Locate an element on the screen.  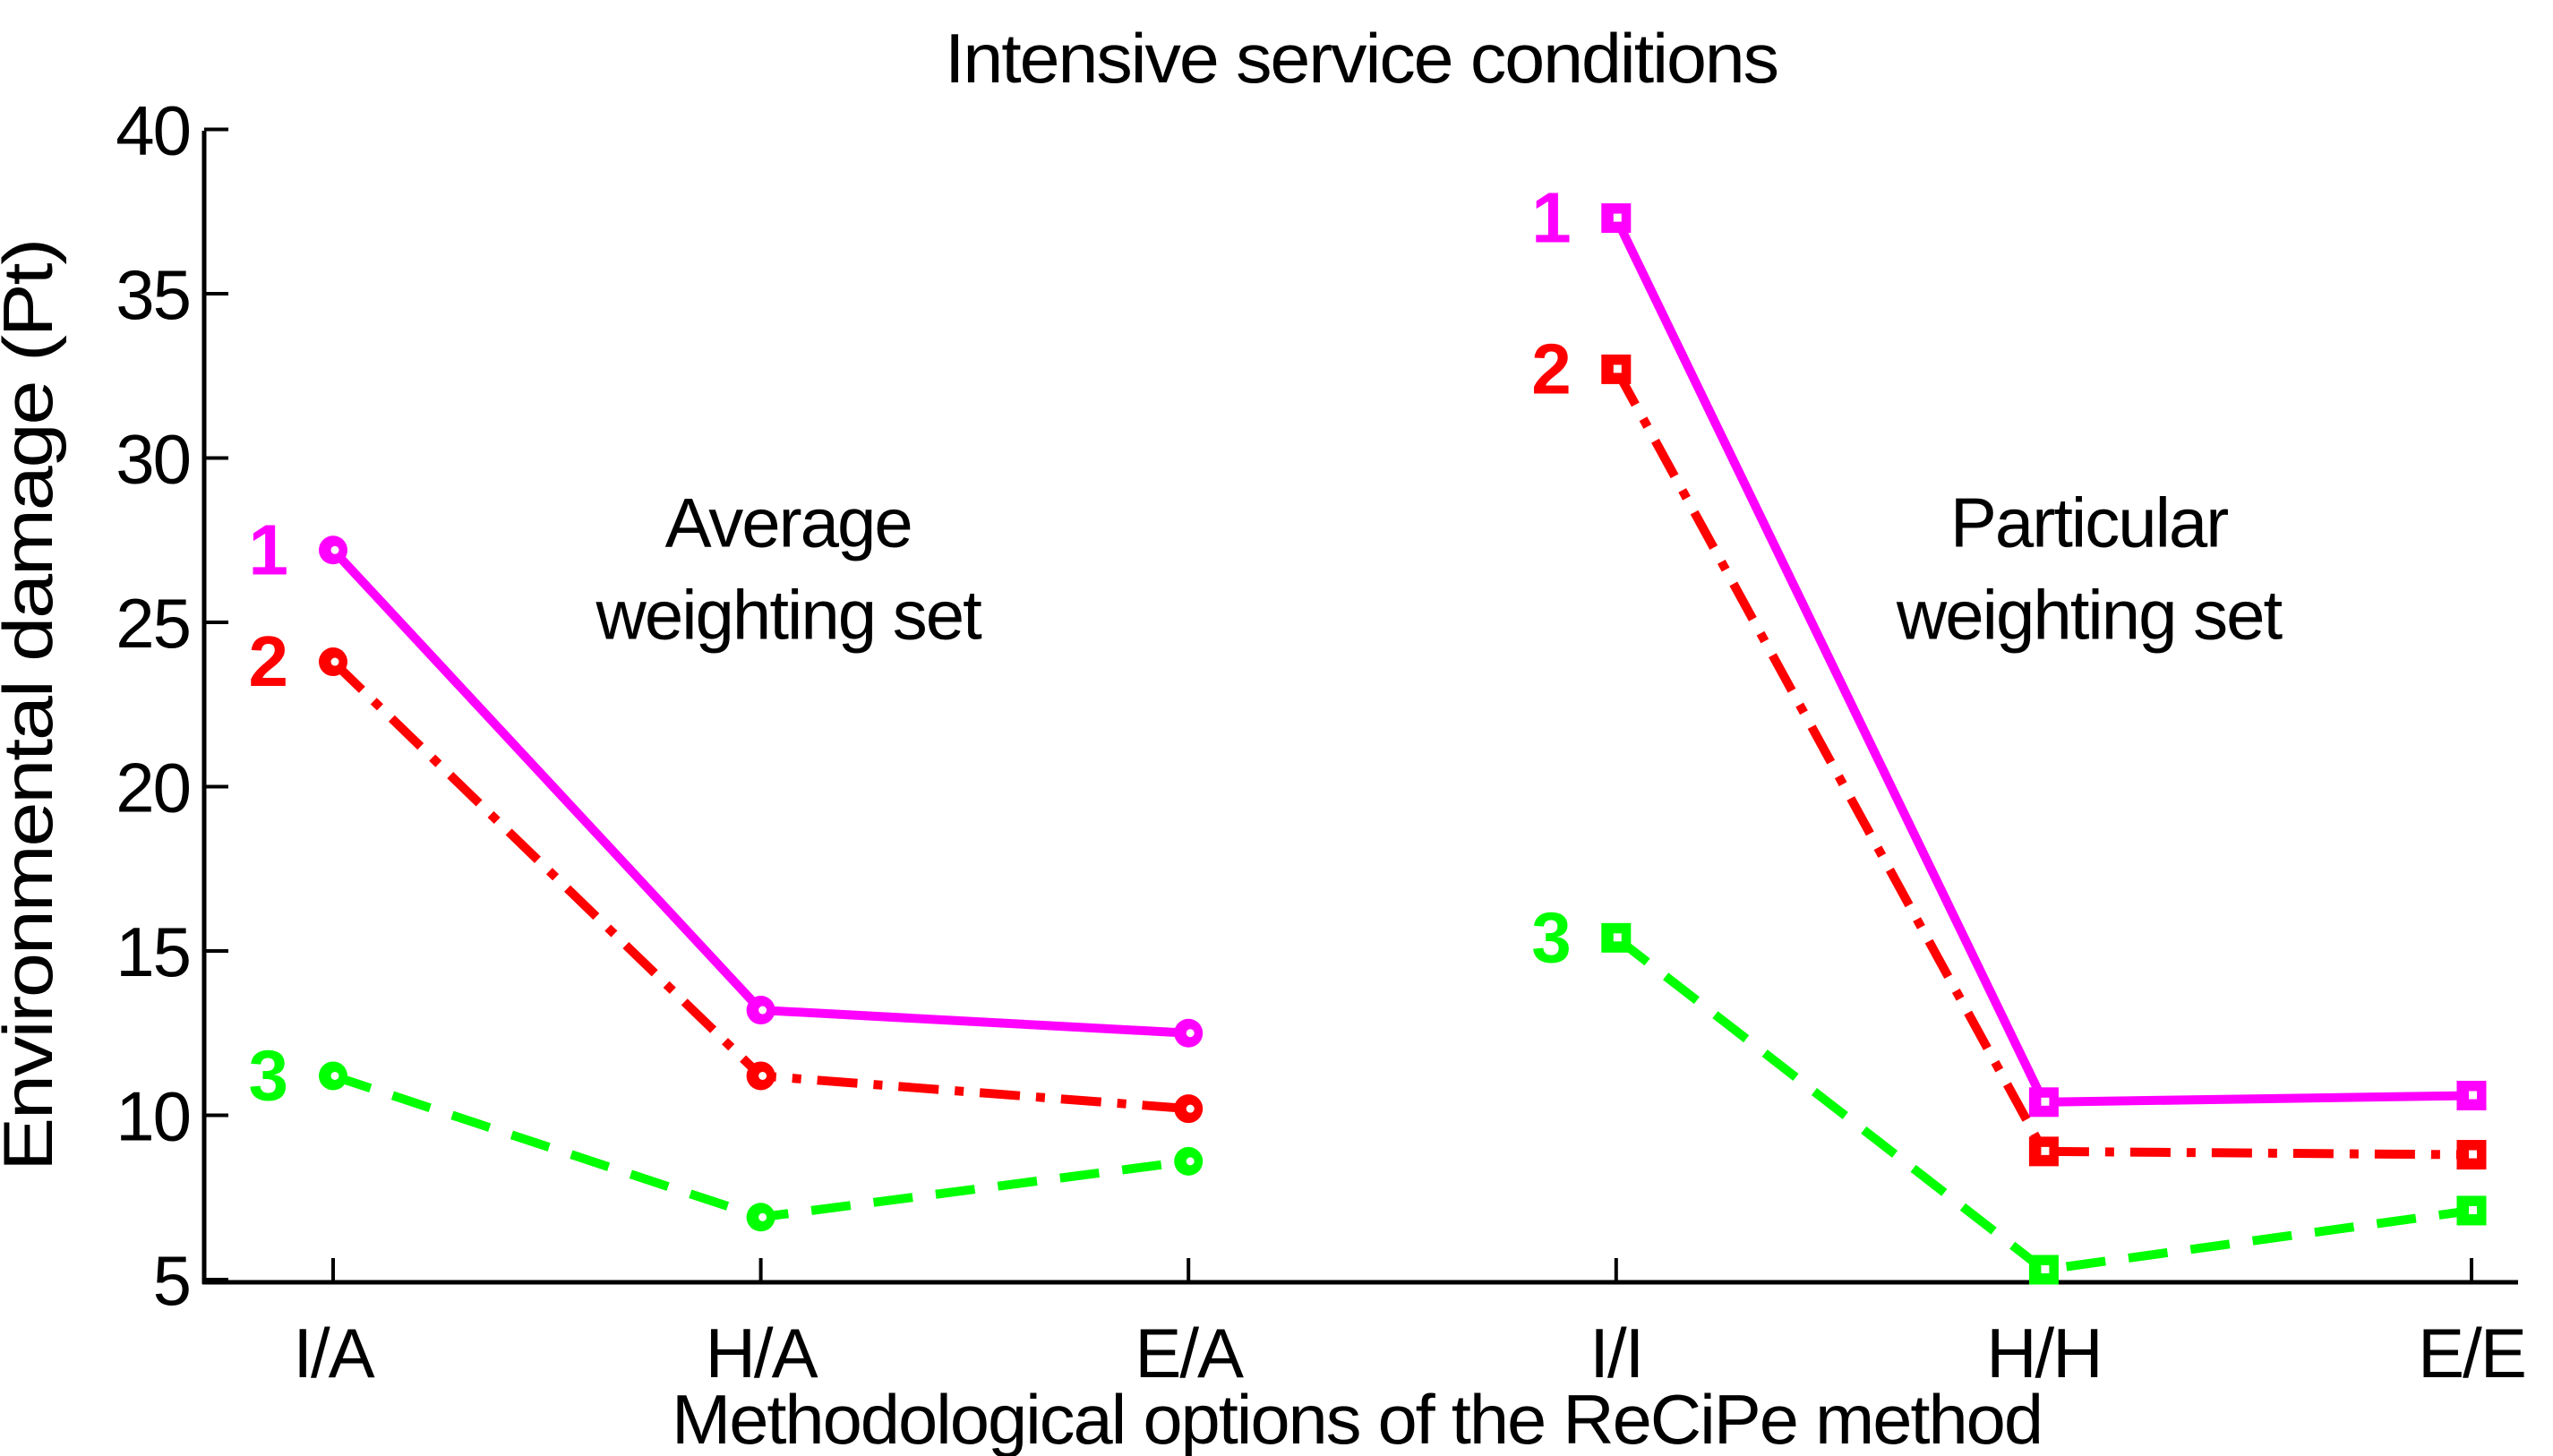
annotation-average-weighting-set: Average weighting set is located at coordinates (789, 568).